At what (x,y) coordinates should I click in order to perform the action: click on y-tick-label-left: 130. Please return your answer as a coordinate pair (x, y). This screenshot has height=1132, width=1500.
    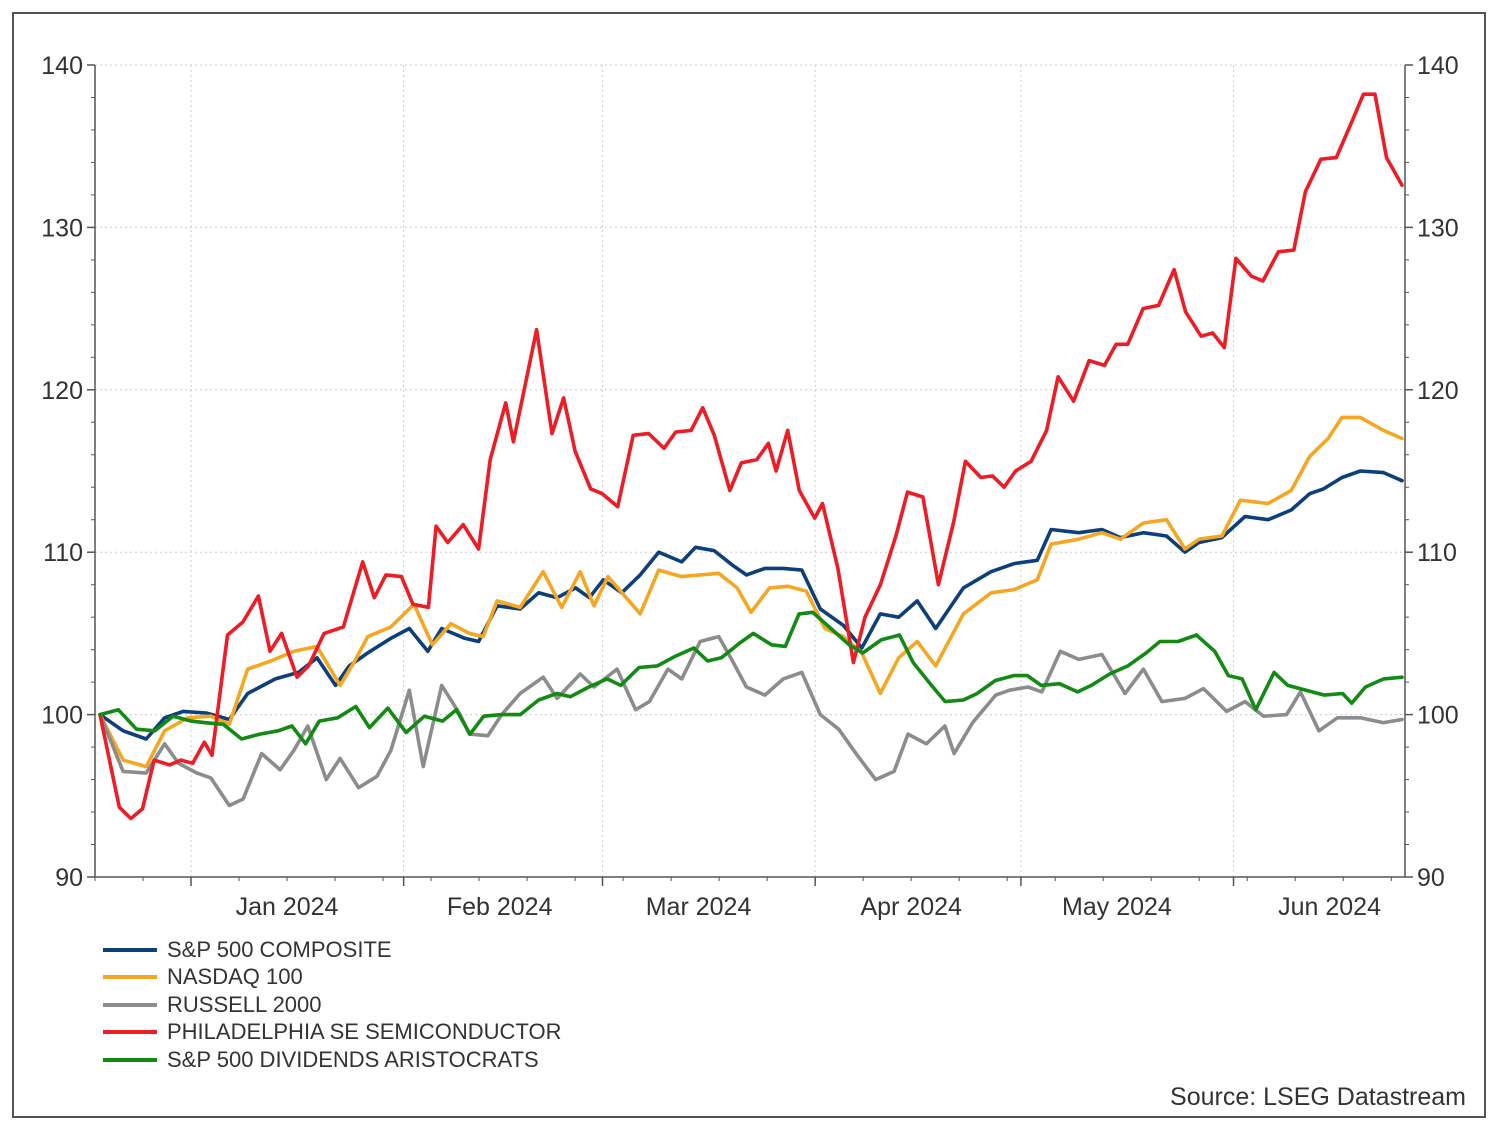
    Looking at the image, I should click on (62, 228).